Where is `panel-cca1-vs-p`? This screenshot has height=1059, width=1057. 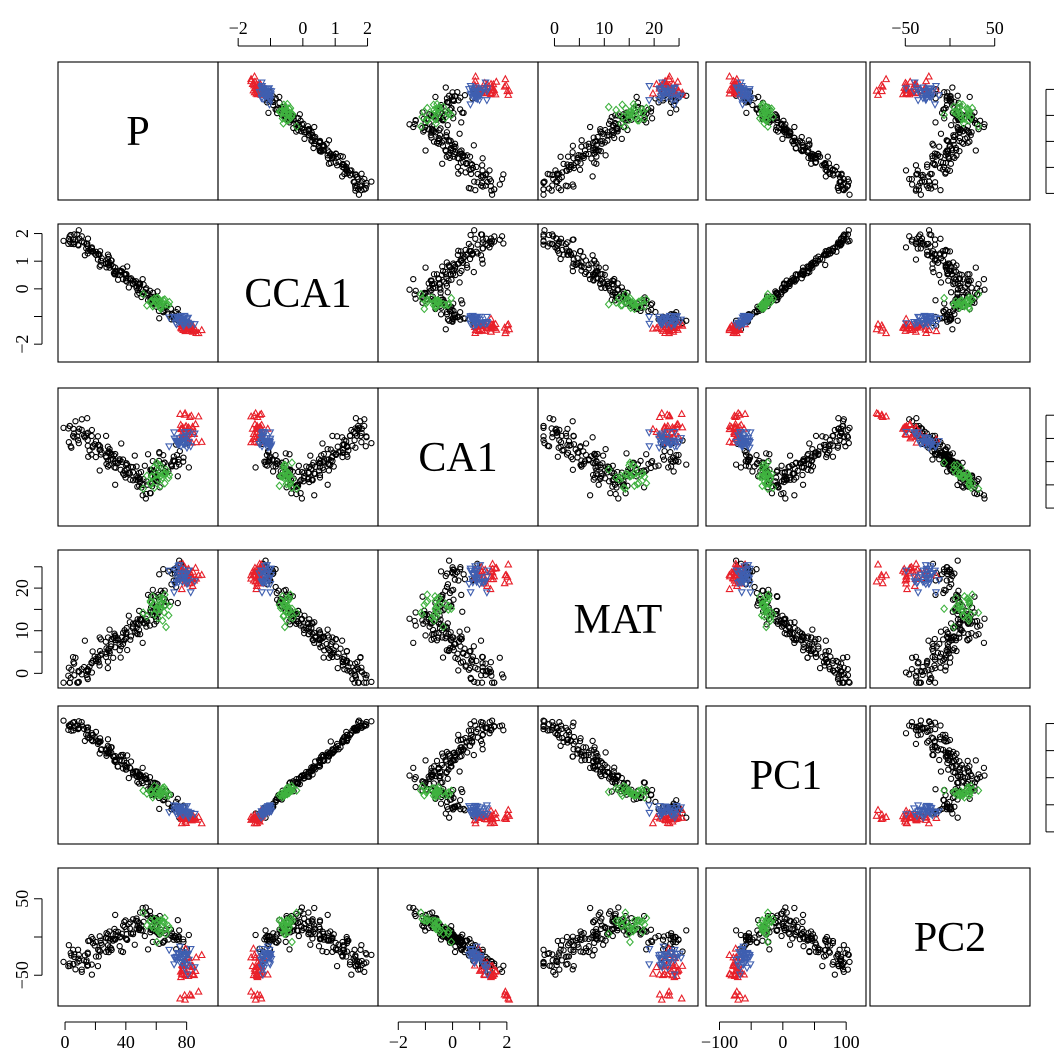
panel-cca1-vs-p is located at coordinates (138, 293).